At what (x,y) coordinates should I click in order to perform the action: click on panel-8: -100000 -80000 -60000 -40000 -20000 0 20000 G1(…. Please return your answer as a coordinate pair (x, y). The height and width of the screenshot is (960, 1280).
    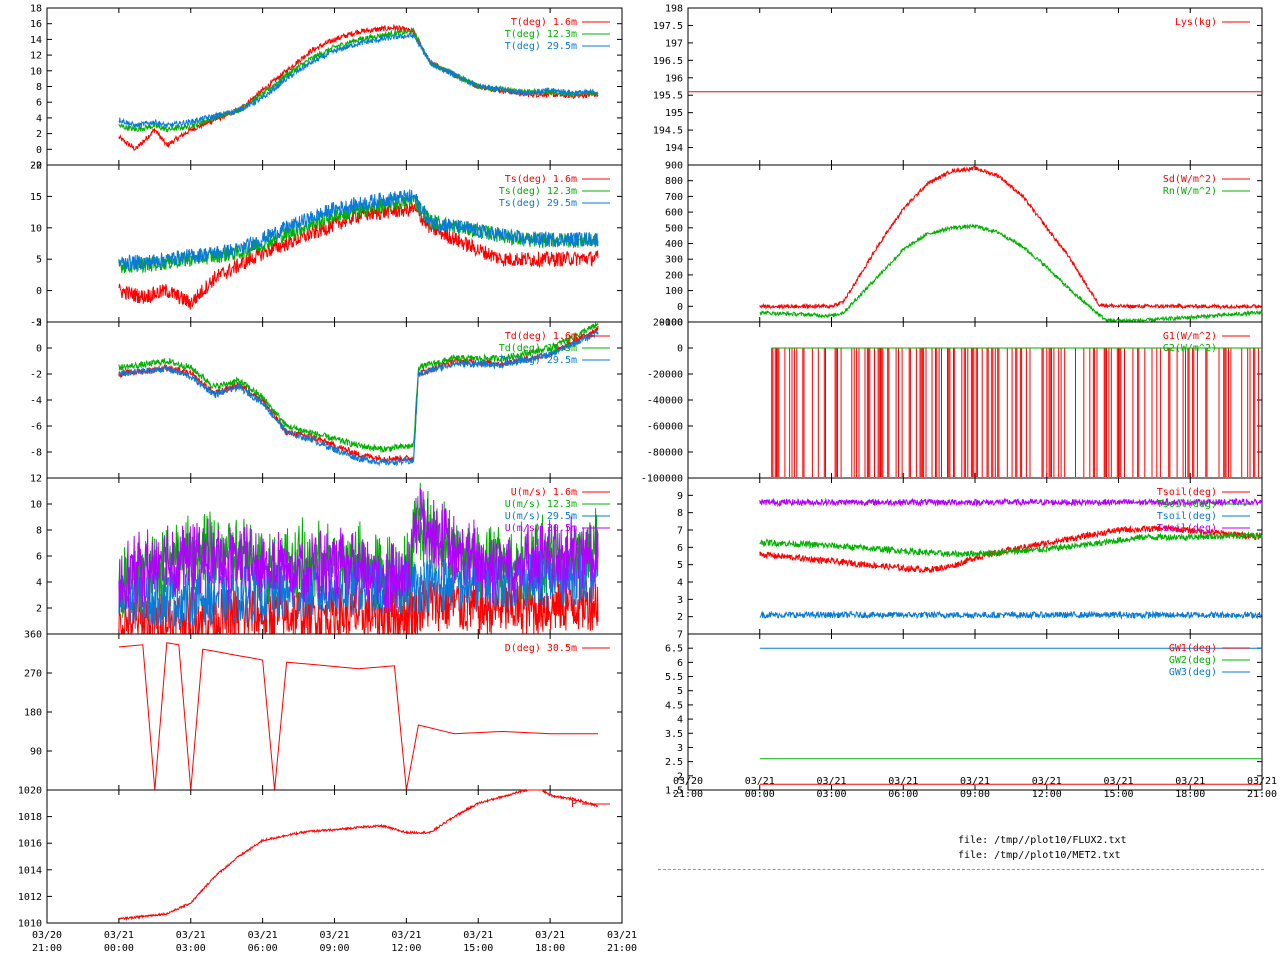
    Looking at the image, I should click on (952, 401).